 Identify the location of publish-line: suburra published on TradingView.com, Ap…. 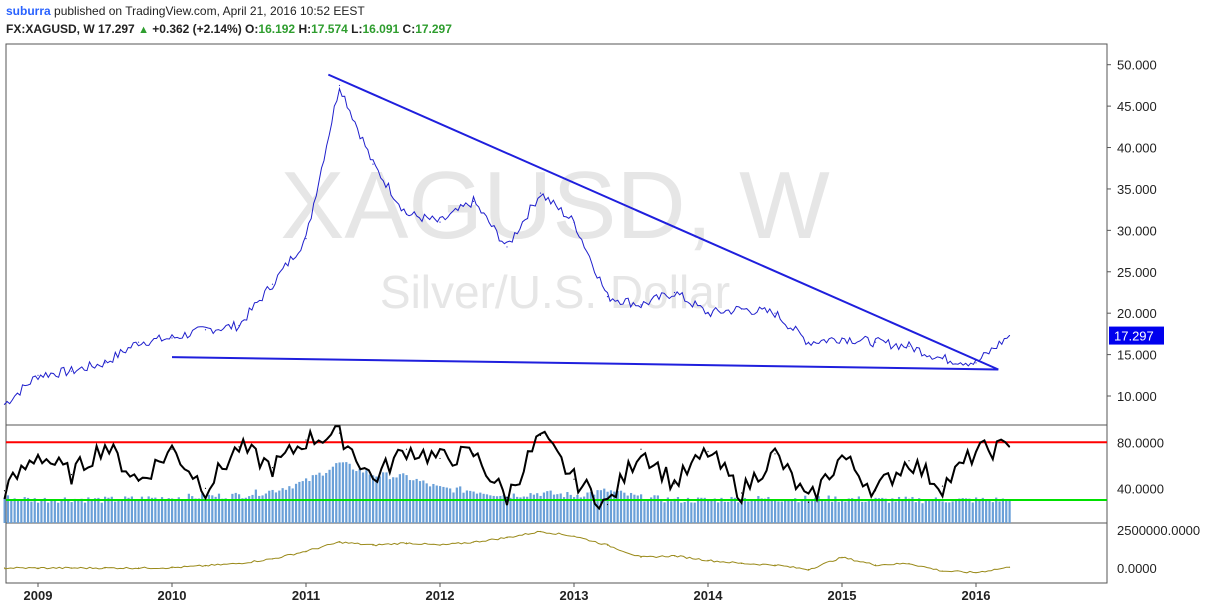
(185, 11).